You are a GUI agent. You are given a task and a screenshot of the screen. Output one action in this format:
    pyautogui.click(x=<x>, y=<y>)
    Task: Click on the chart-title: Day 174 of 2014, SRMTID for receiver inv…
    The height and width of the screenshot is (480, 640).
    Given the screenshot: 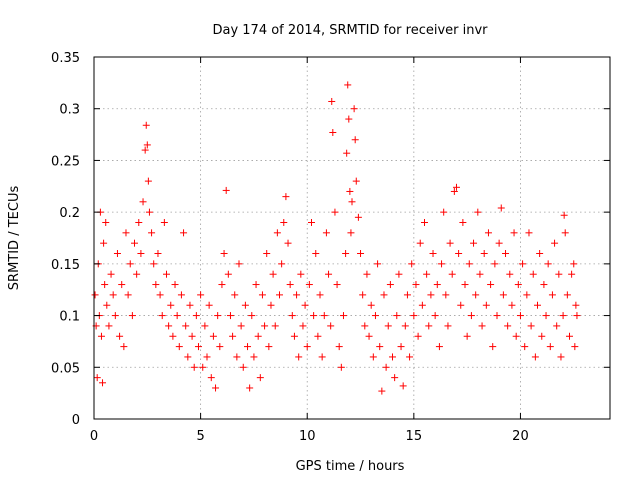 What is the action you would take?
    pyautogui.click(x=350, y=30)
    